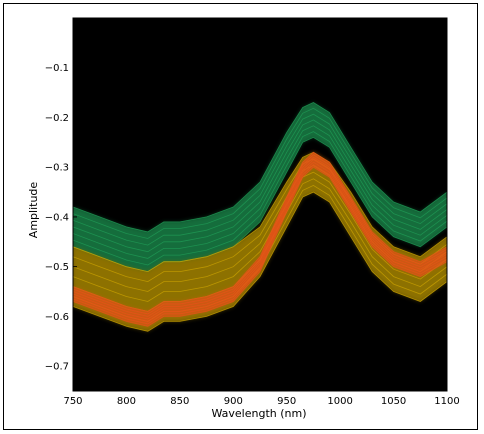 Image resolution: width=484 pixels, height=434 pixels. What do you see at coordinates (57, 168) in the screenshot?
I see `y-tick-label: −0.3` at bounding box center [57, 168].